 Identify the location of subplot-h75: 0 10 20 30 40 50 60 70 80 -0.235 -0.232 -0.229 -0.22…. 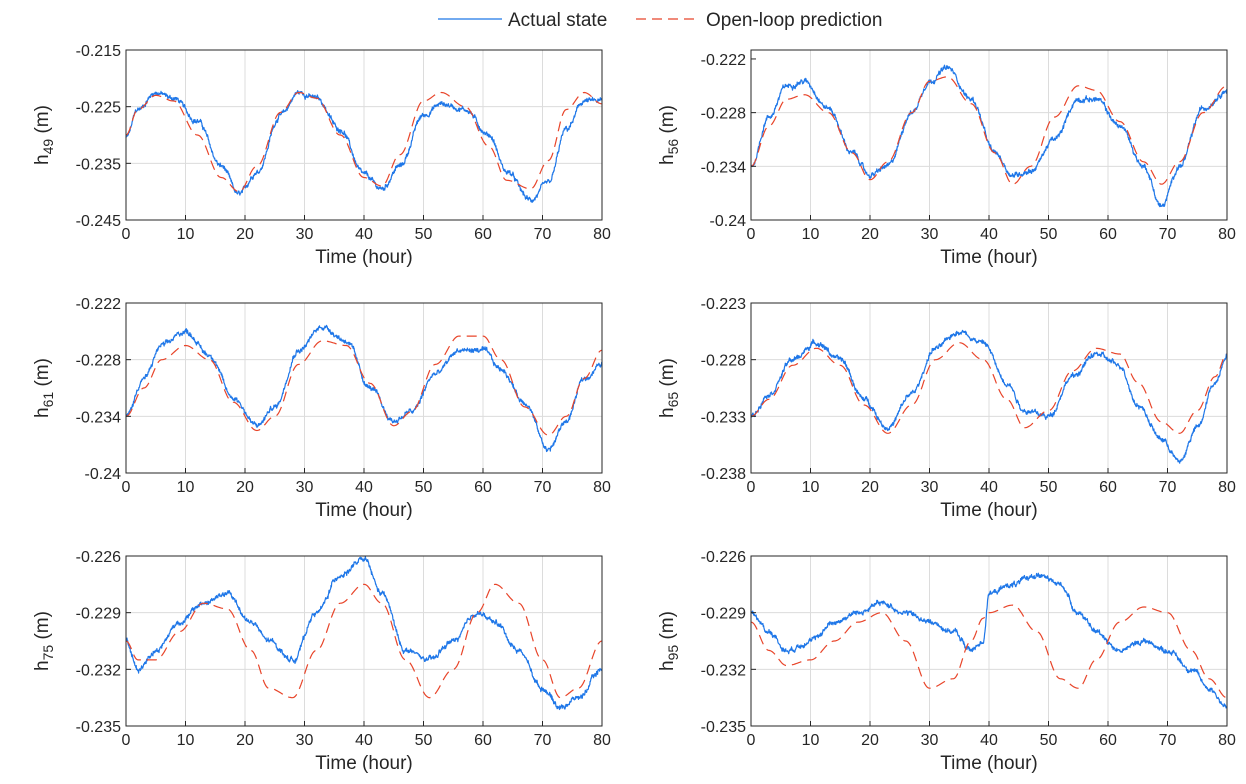
(321, 661).